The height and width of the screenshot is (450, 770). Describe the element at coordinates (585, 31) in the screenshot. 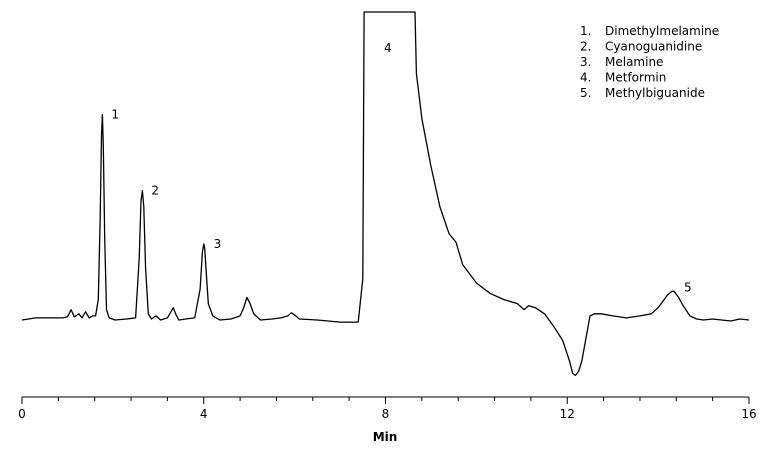

I see `legend-number: 1.` at that location.